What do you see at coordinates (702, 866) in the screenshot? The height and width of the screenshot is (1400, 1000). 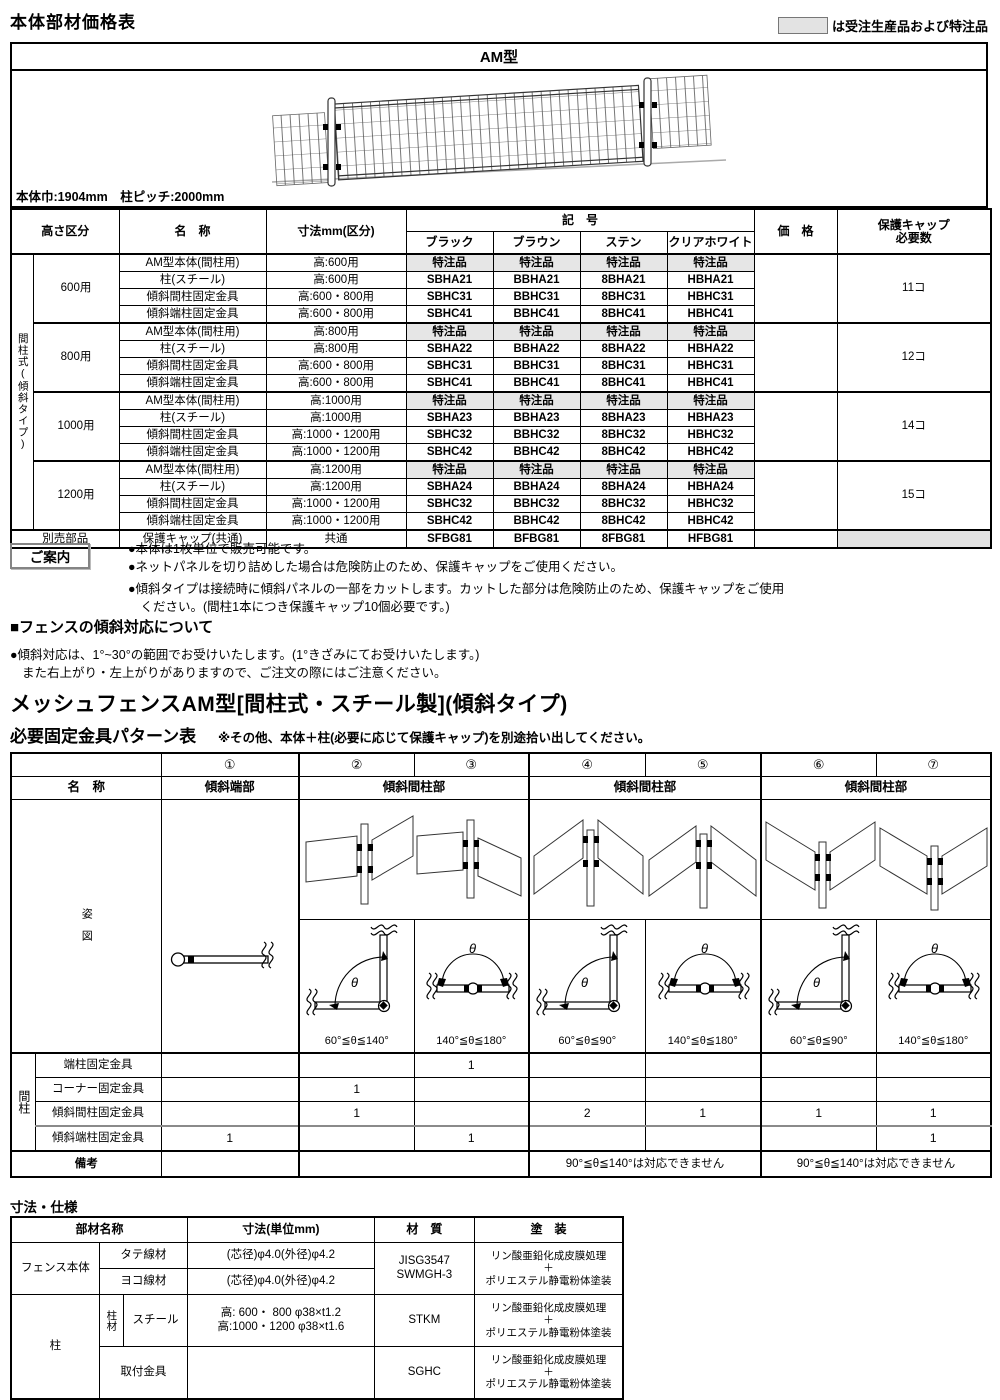 I see `panel-post-diagram-icon` at bounding box center [702, 866].